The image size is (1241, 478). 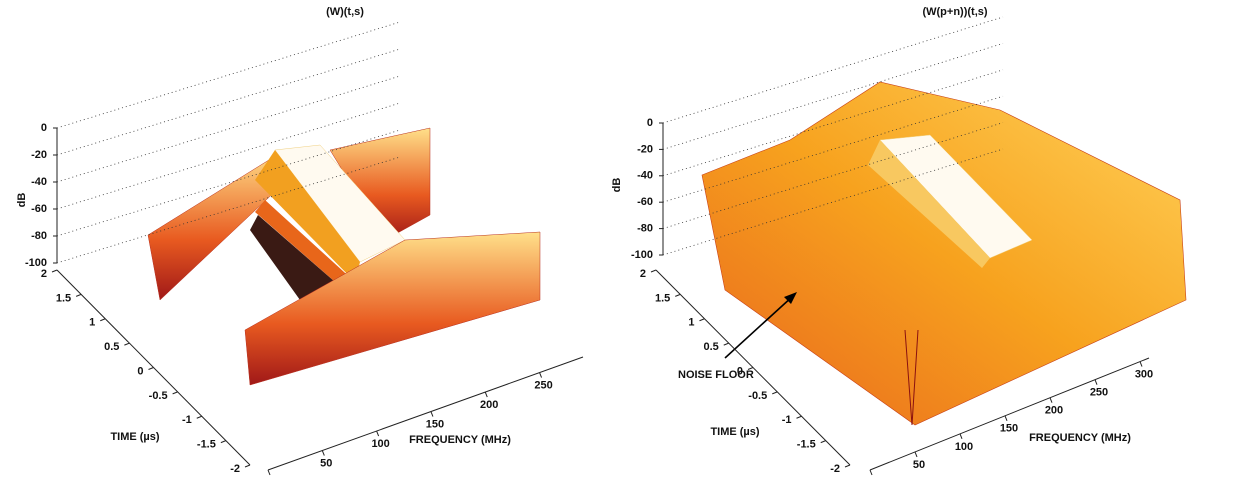 I want to click on chart-title: (W)(t,s), so click(x=345, y=12).